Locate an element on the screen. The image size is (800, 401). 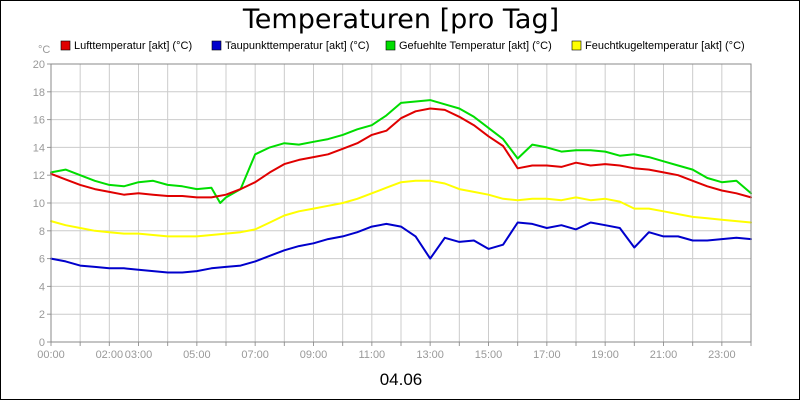
legend-swatch-feuchtkugeltemperatur is located at coordinates (576, 45).